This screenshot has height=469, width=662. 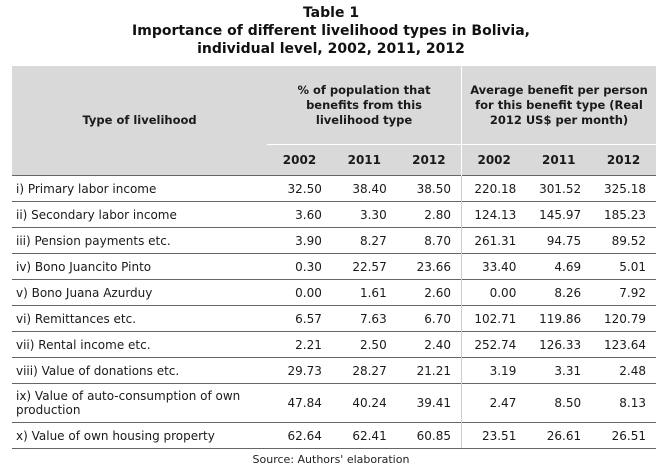 I want to click on cell-value: 2.50, so click(x=364, y=344).